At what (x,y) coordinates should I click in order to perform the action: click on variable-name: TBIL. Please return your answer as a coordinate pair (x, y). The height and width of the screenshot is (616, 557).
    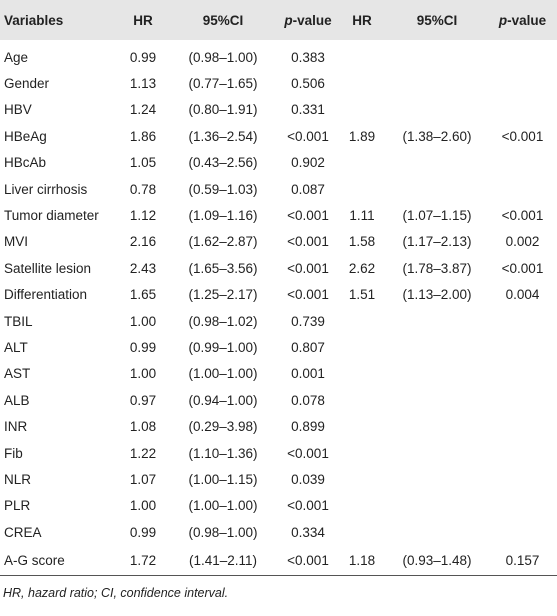
    Looking at the image, I should click on (18, 321).